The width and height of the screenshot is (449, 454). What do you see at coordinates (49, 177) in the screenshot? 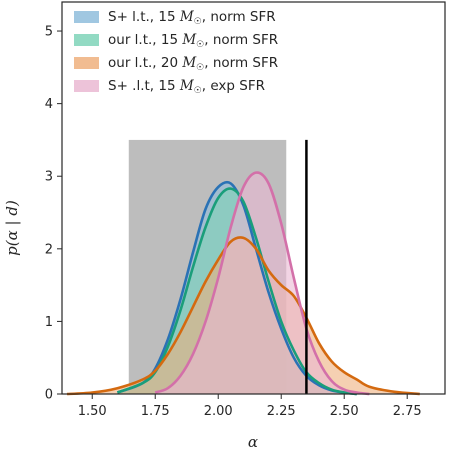
I see `y-tick-label: 3` at bounding box center [49, 177].